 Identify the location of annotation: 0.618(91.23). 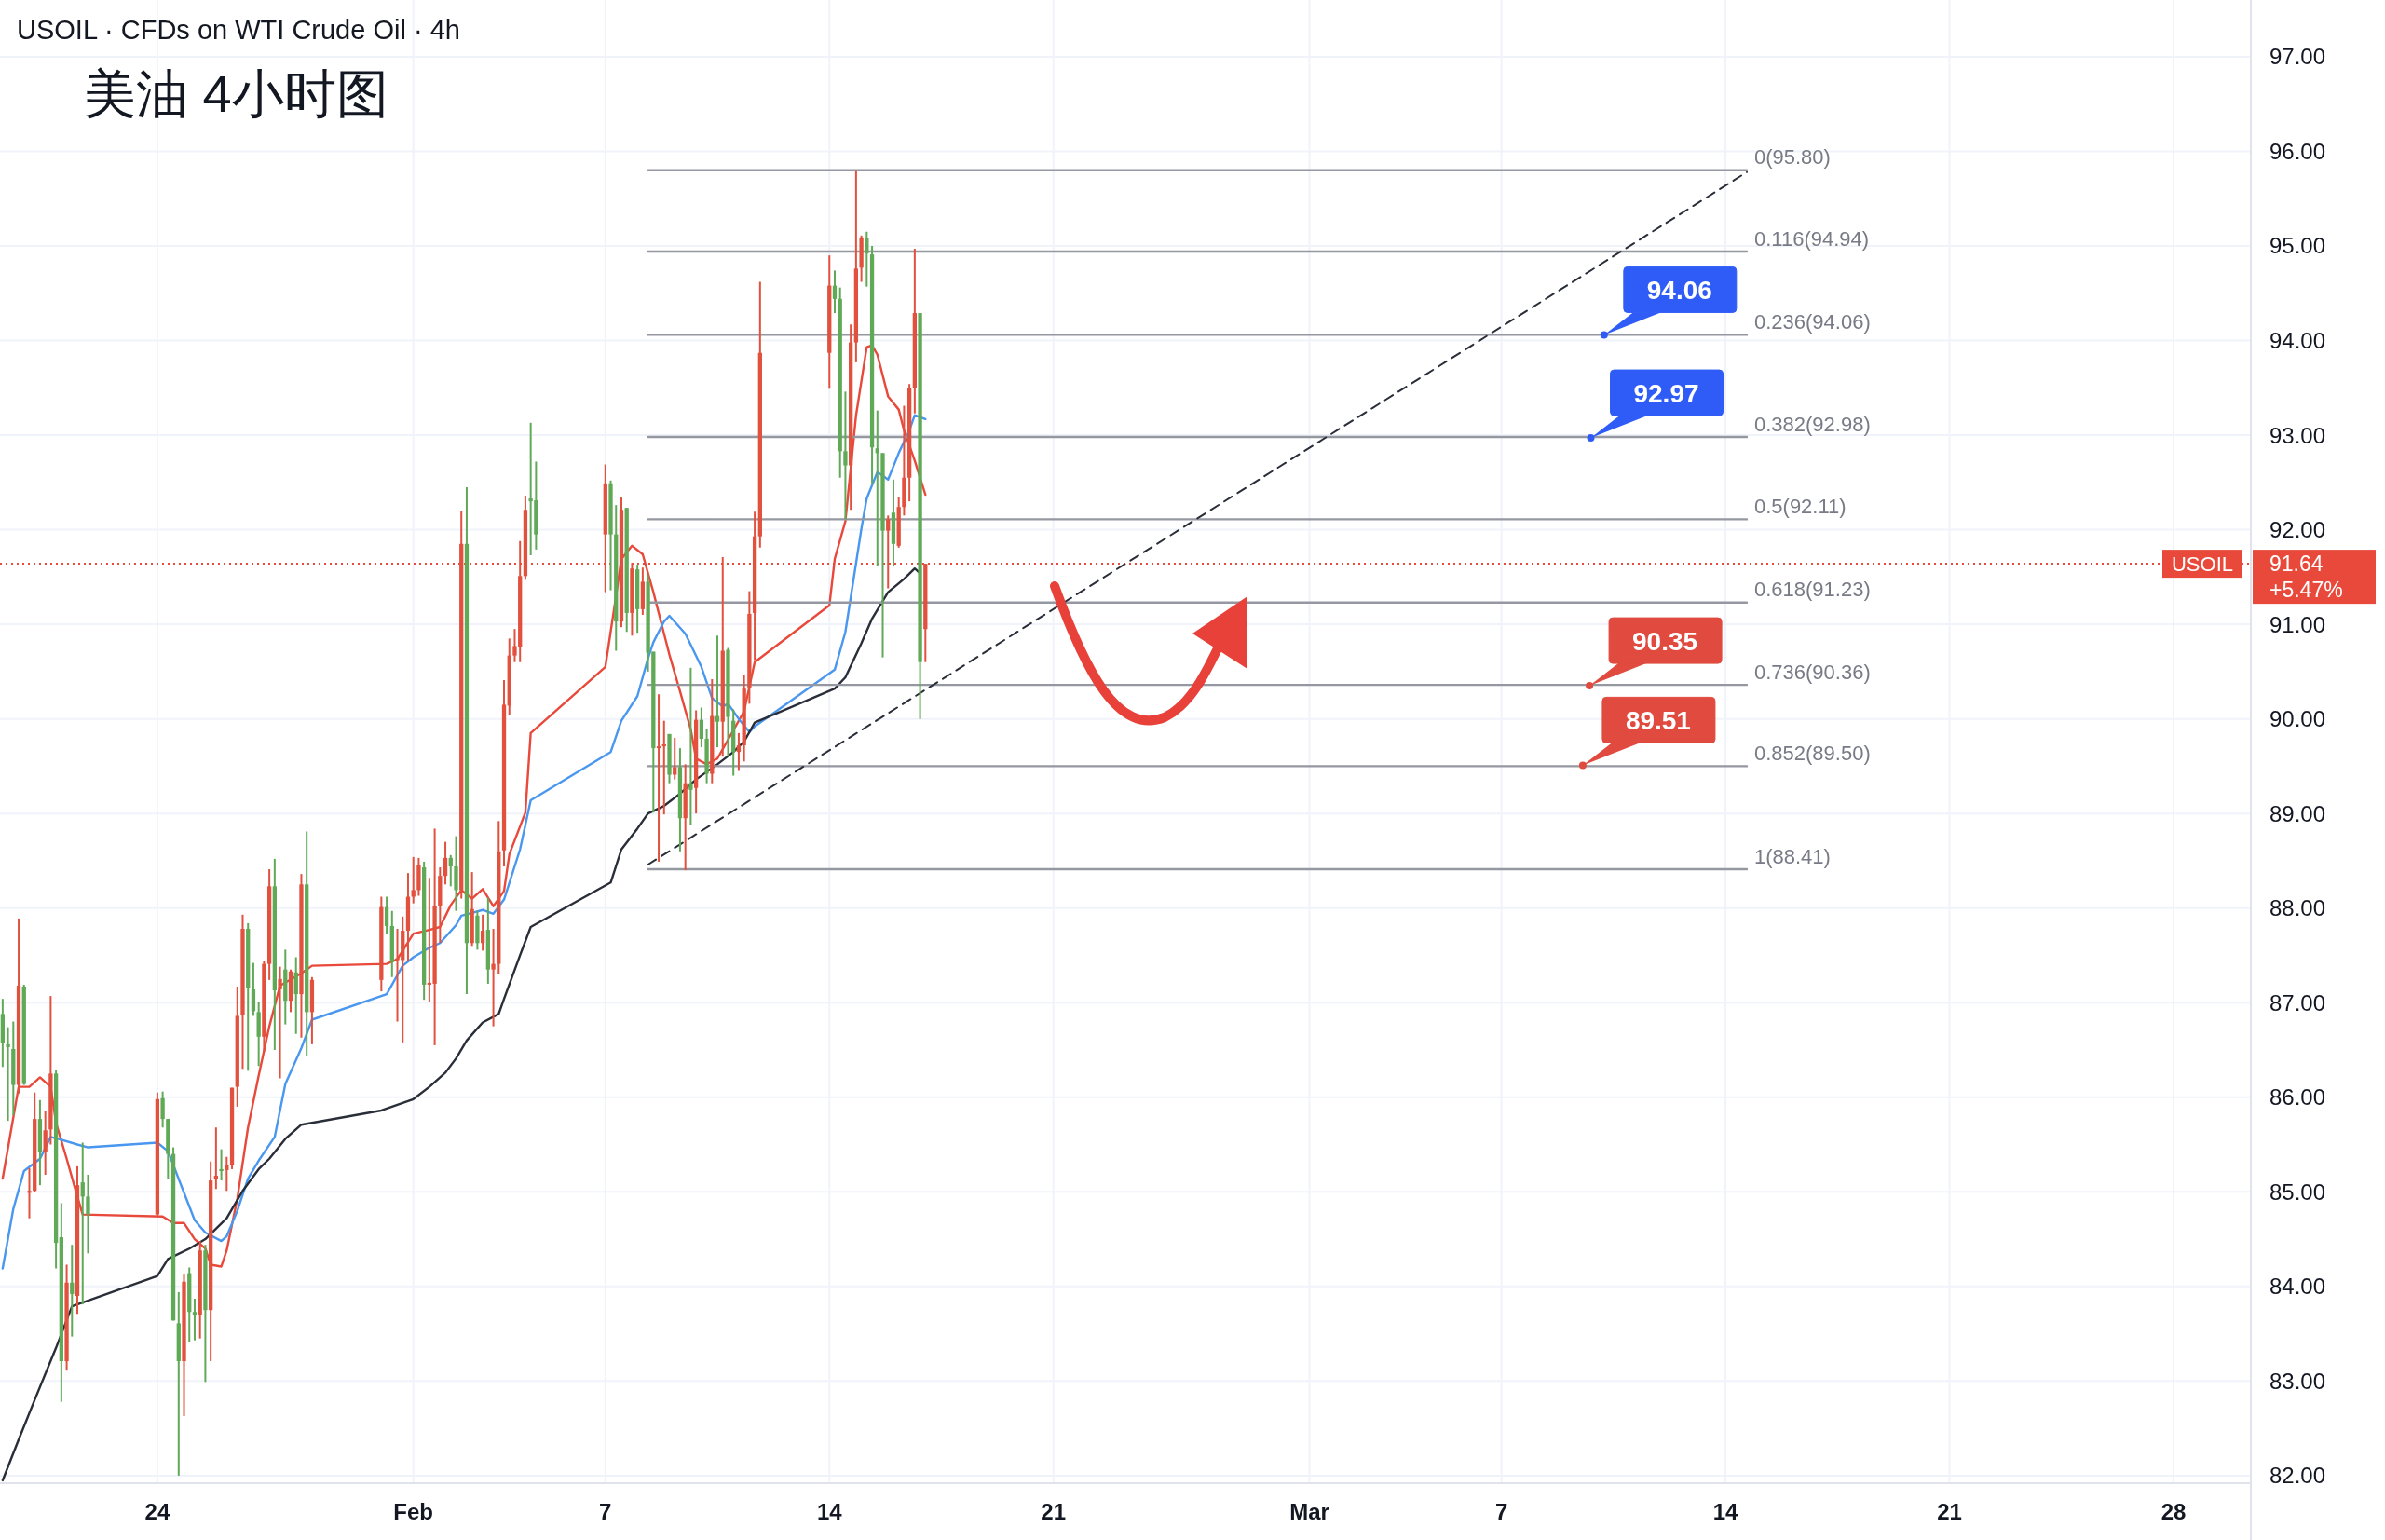
(1812, 590).